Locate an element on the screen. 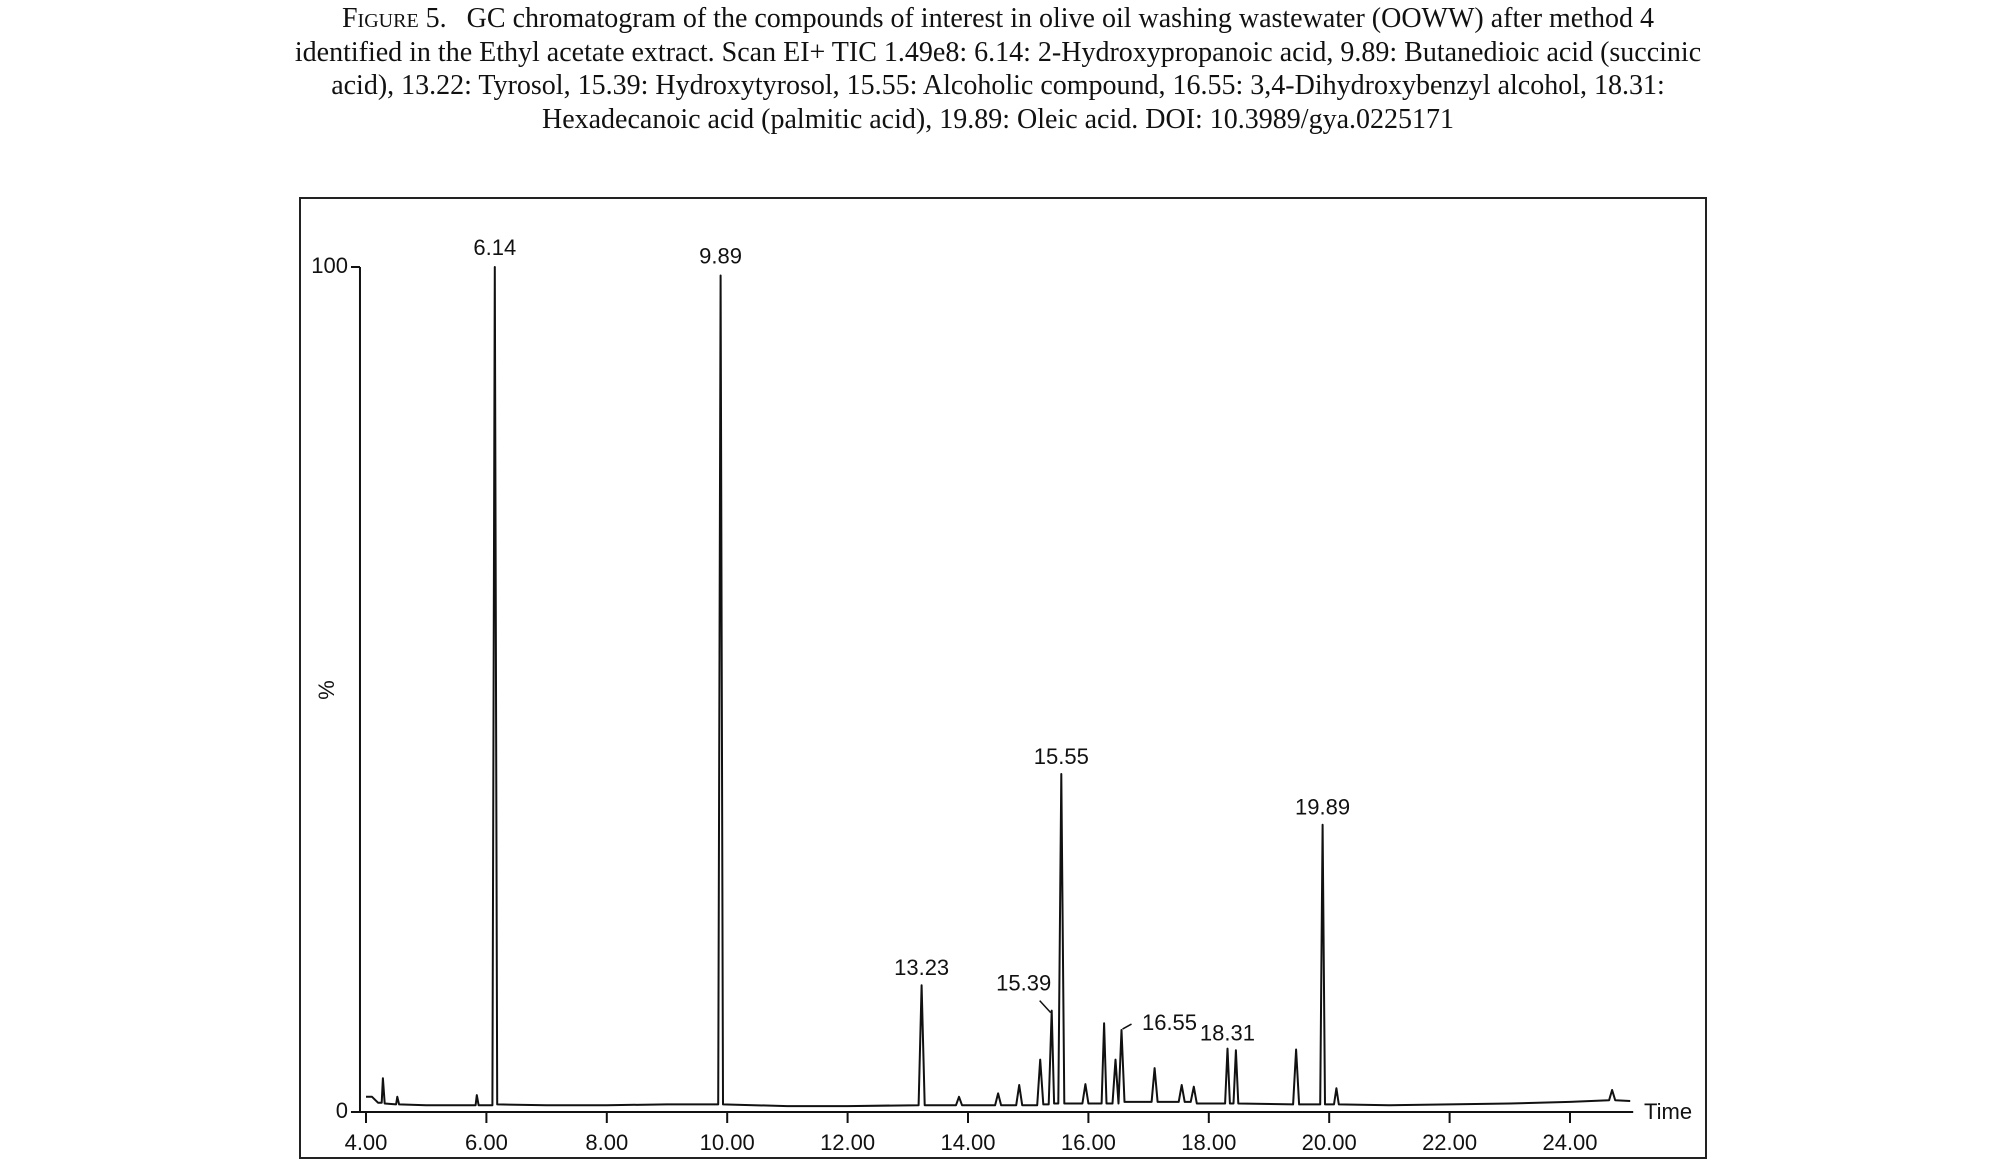  peak-label: 16.55 is located at coordinates (1169, 1022).